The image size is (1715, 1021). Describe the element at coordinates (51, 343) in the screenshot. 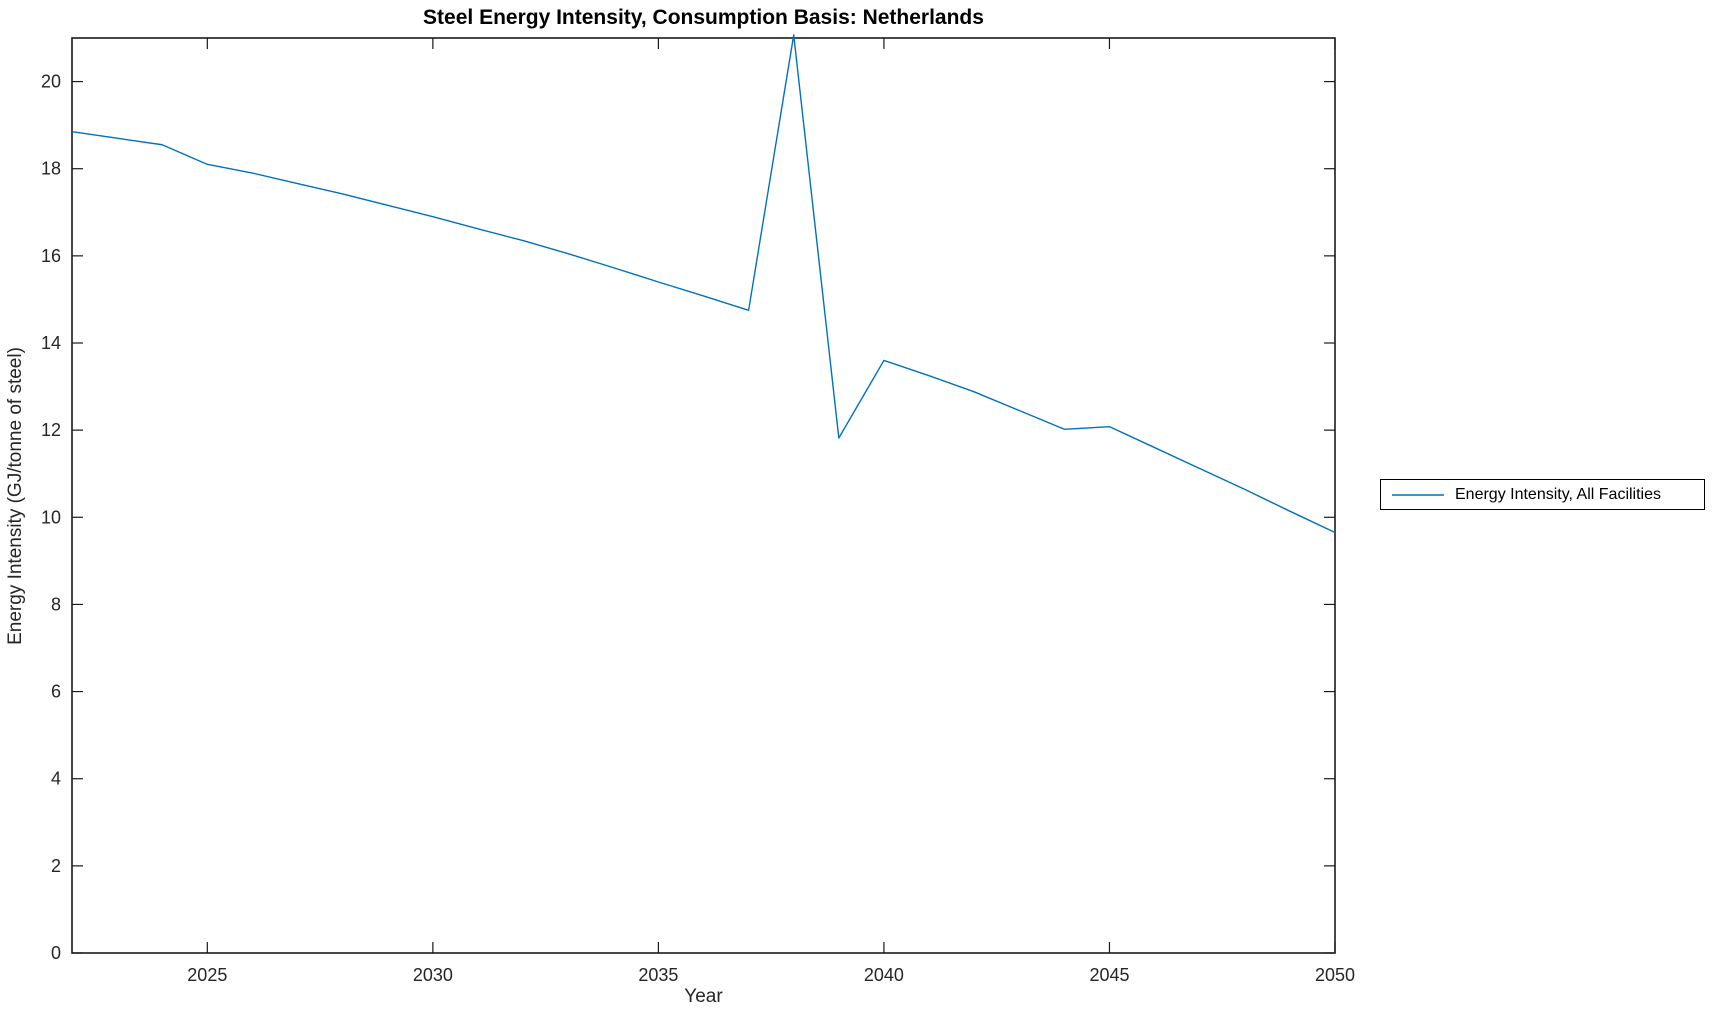

I see `y-tick-label: 14` at that location.